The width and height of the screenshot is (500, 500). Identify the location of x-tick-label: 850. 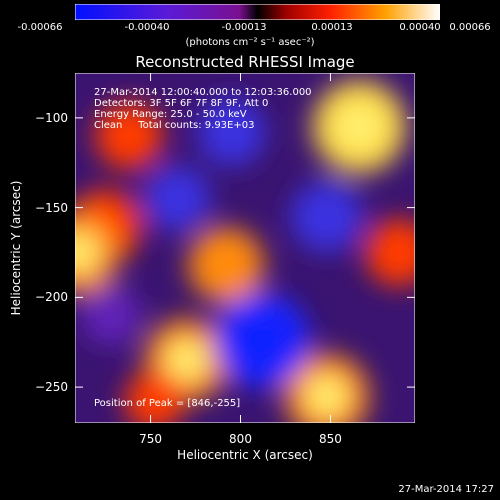
(330, 439).